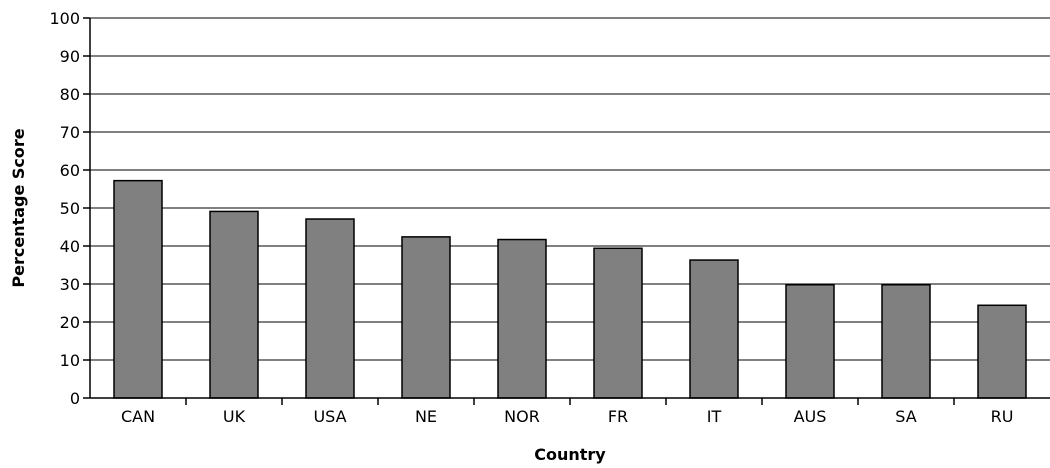 Image resolution: width=1050 pixels, height=468 pixels. What do you see at coordinates (234, 304) in the screenshot?
I see `bar-uk` at bounding box center [234, 304].